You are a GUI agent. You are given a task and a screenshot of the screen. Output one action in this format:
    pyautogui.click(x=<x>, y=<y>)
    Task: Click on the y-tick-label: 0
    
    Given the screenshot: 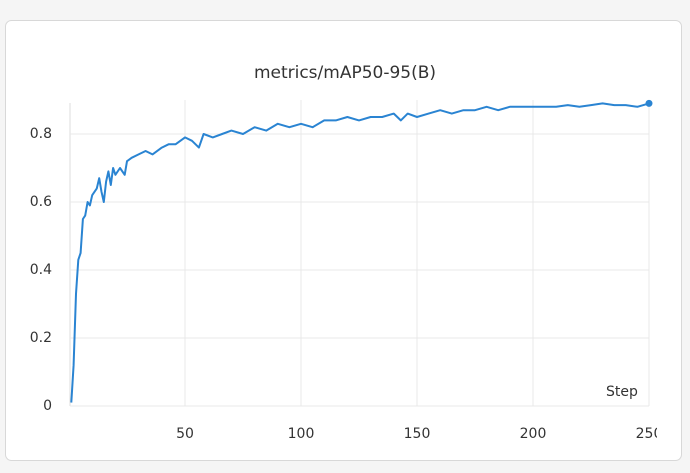 What is the action you would take?
    pyautogui.click(x=47, y=406)
    